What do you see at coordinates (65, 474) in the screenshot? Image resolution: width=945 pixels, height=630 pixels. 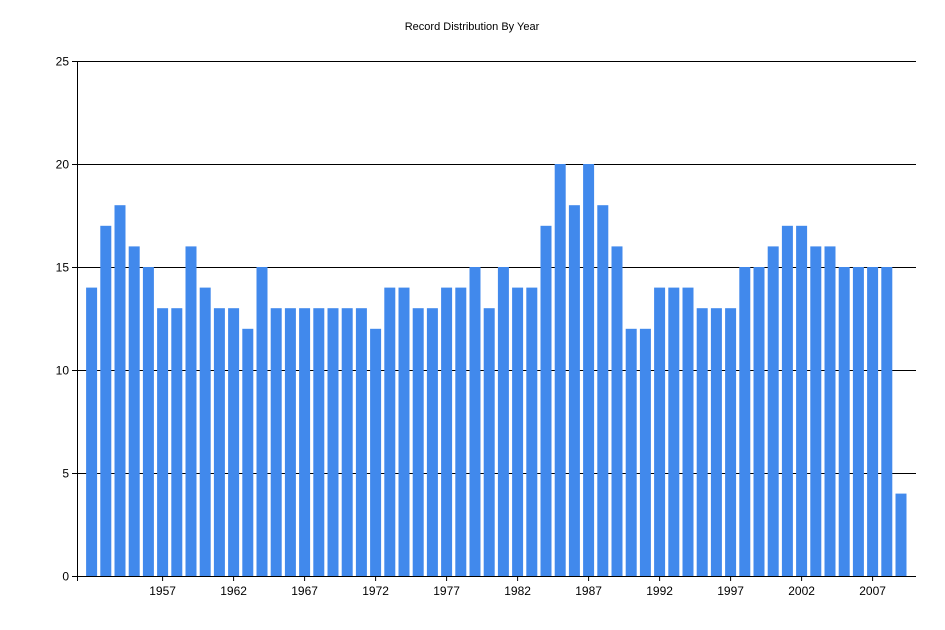 I see `y-tick-label: 5` at bounding box center [65, 474].